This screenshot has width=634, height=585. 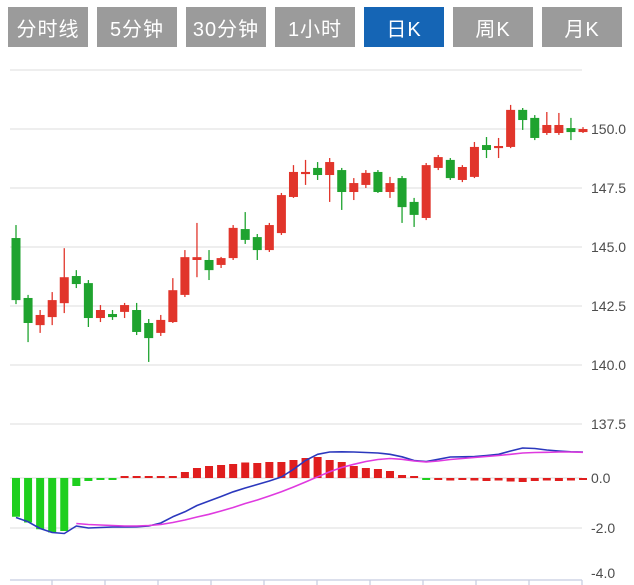 What do you see at coordinates (226, 27) in the screenshot?
I see `tab-30min: 30分钟` at bounding box center [226, 27].